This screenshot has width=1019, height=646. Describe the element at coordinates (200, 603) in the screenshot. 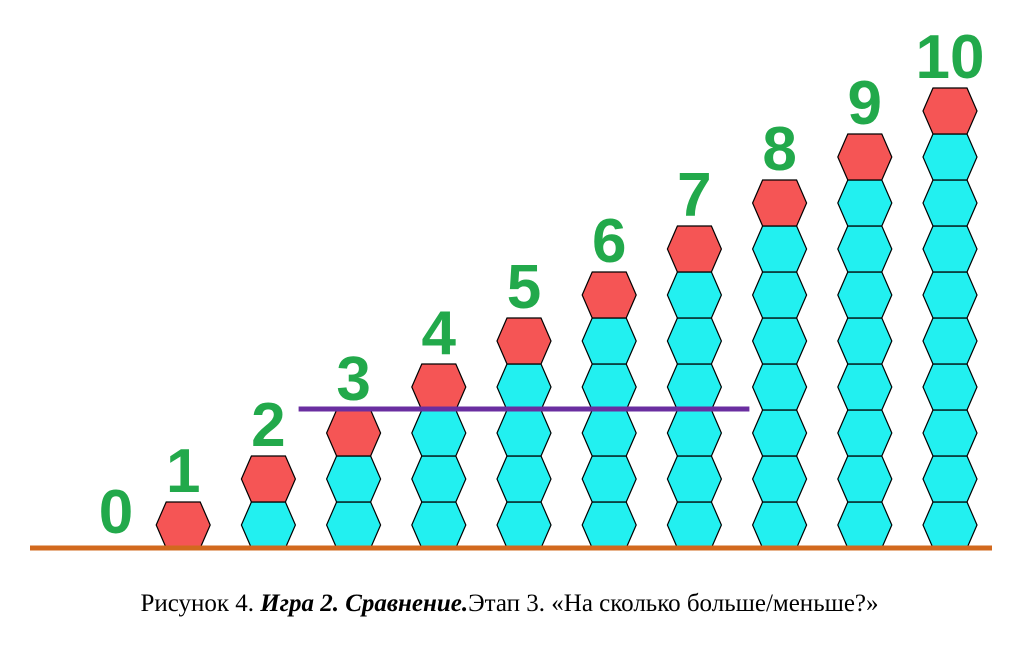

I see `caption-prefix: Рисунок 4.` at that location.